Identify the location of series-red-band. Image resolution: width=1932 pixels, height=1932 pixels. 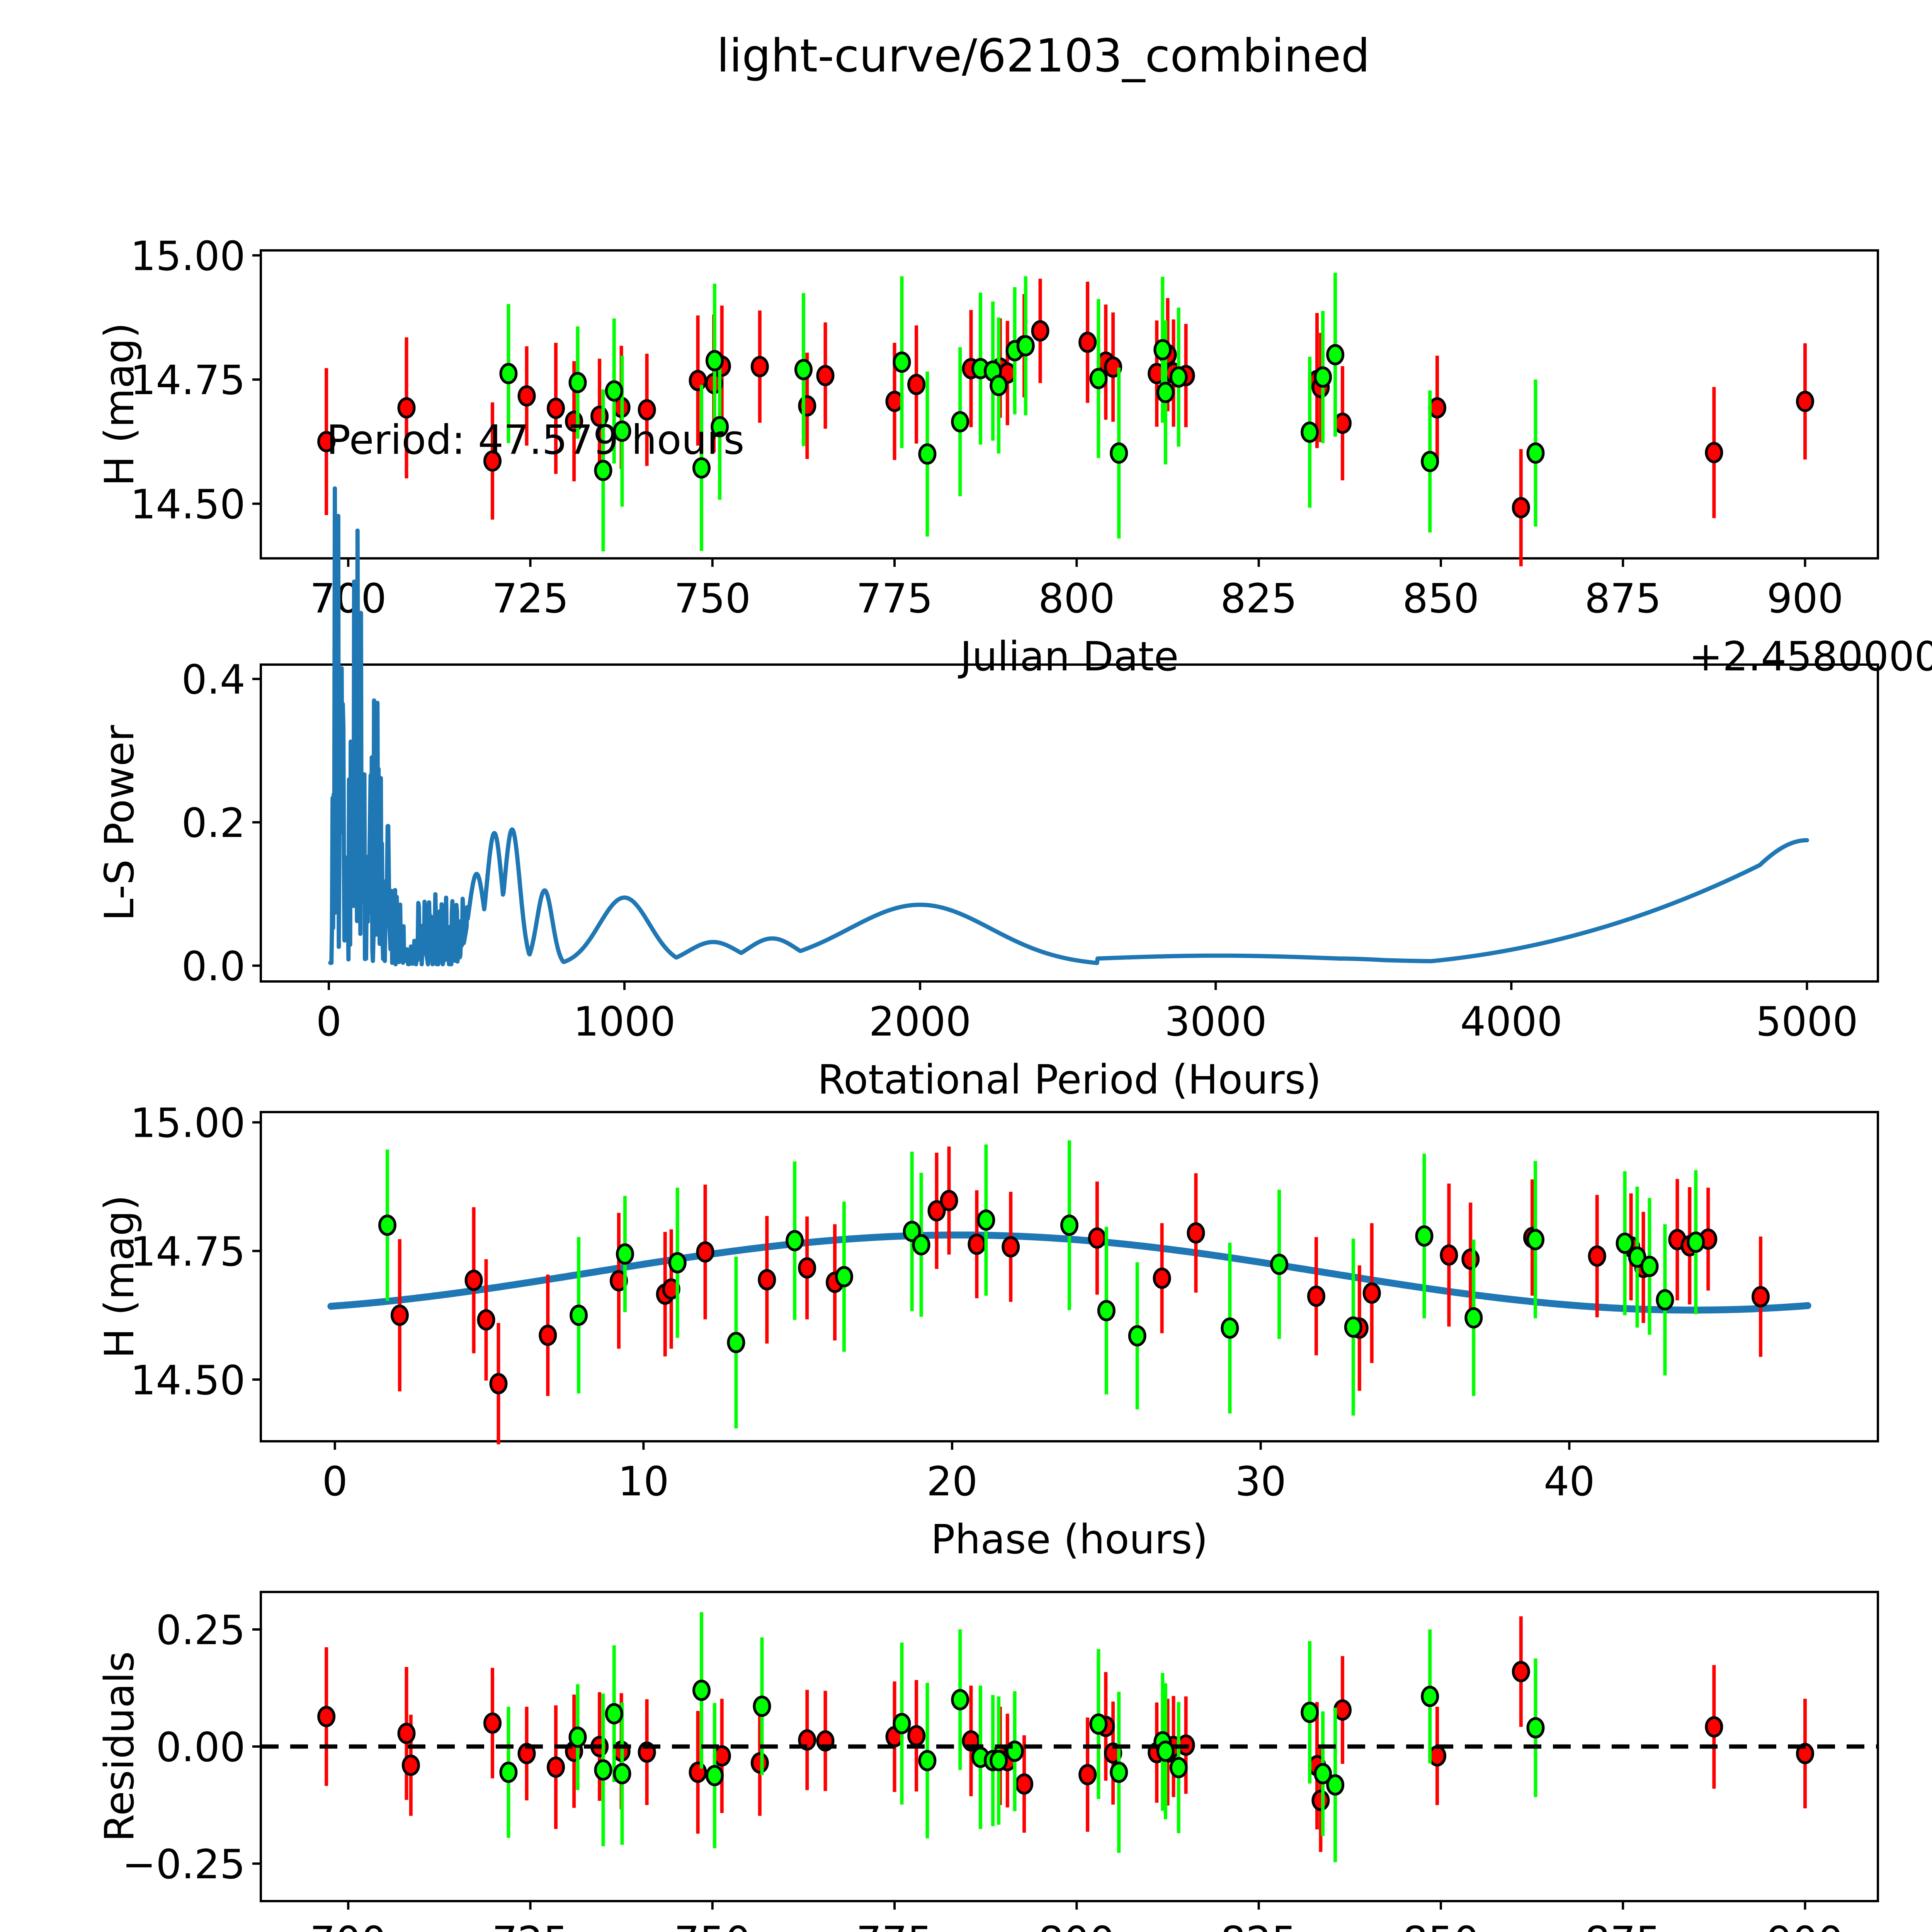
(1065, 1734).